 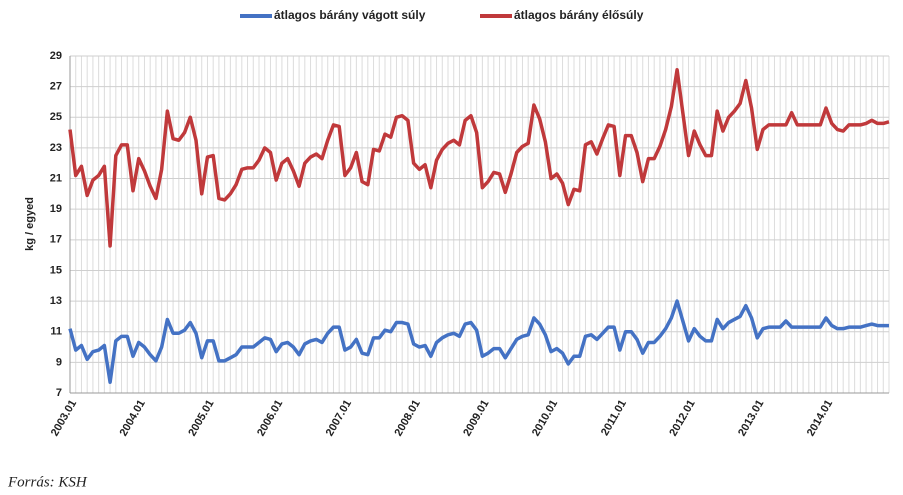 What do you see at coordinates (56, 87) in the screenshot?
I see `y-tick-label: 27` at bounding box center [56, 87].